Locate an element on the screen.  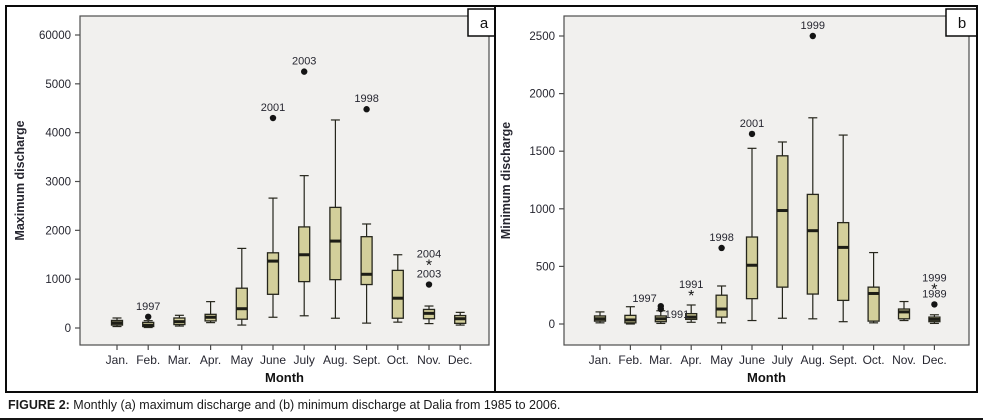
y-axis-title: Minimum discharge is located at coordinates (506, 180).